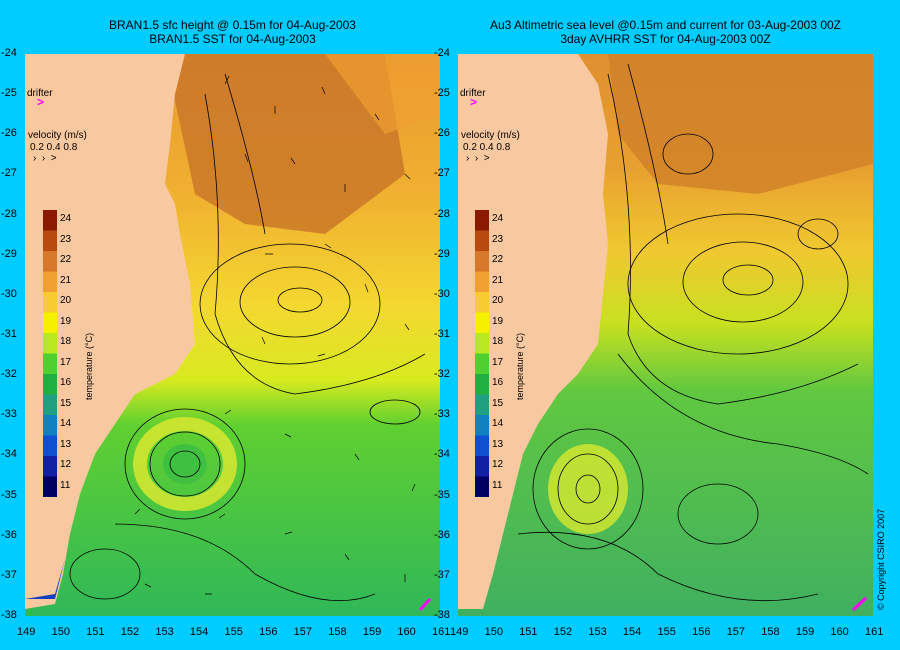 The width and height of the screenshot is (900, 650). Describe the element at coordinates (478, 158) in the screenshot. I see `right-velocity-arrow-icons: › › >` at that location.